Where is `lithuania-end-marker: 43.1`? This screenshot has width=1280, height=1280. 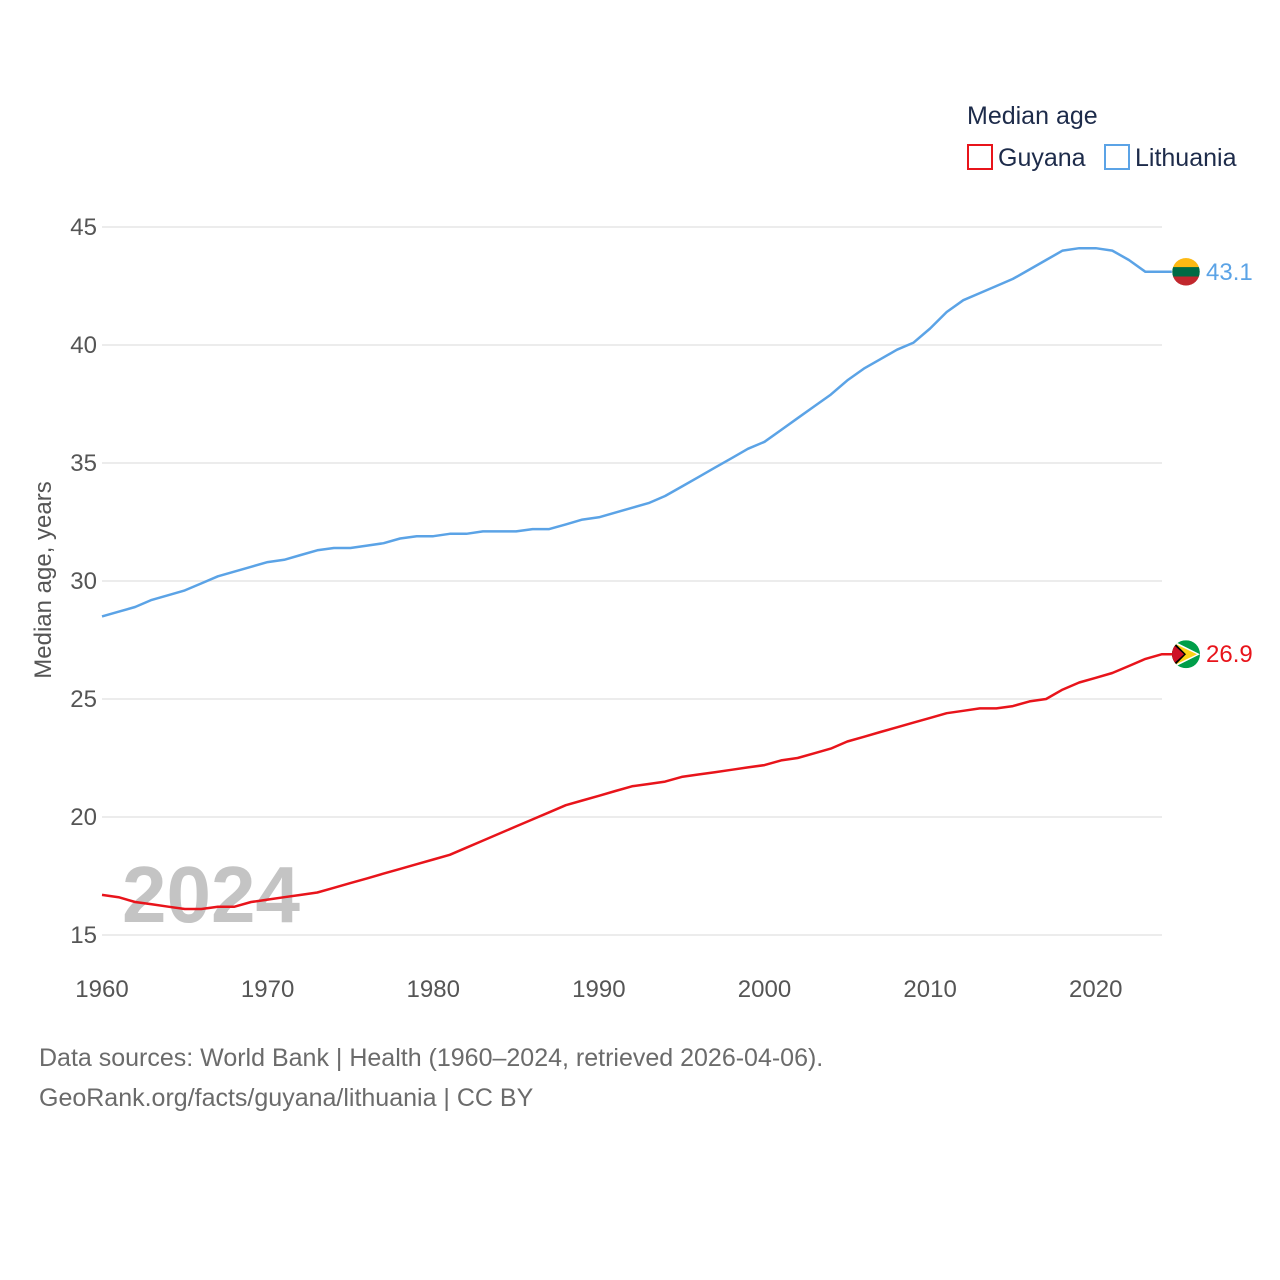 lithuania-end-marker: 43.1 is located at coordinates (1212, 272).